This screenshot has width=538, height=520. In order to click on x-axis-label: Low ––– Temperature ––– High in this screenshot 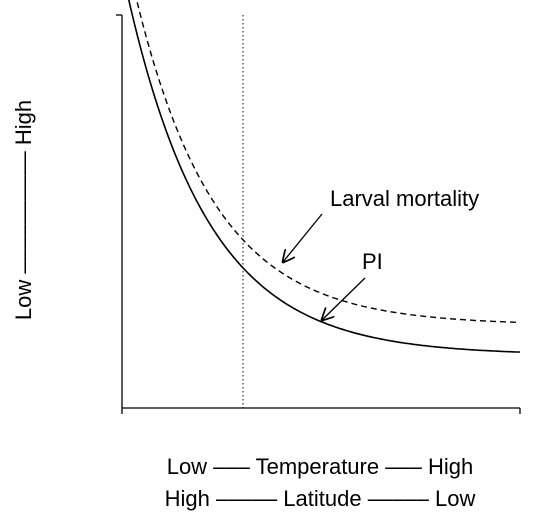, I will do `click(320, 466)`.